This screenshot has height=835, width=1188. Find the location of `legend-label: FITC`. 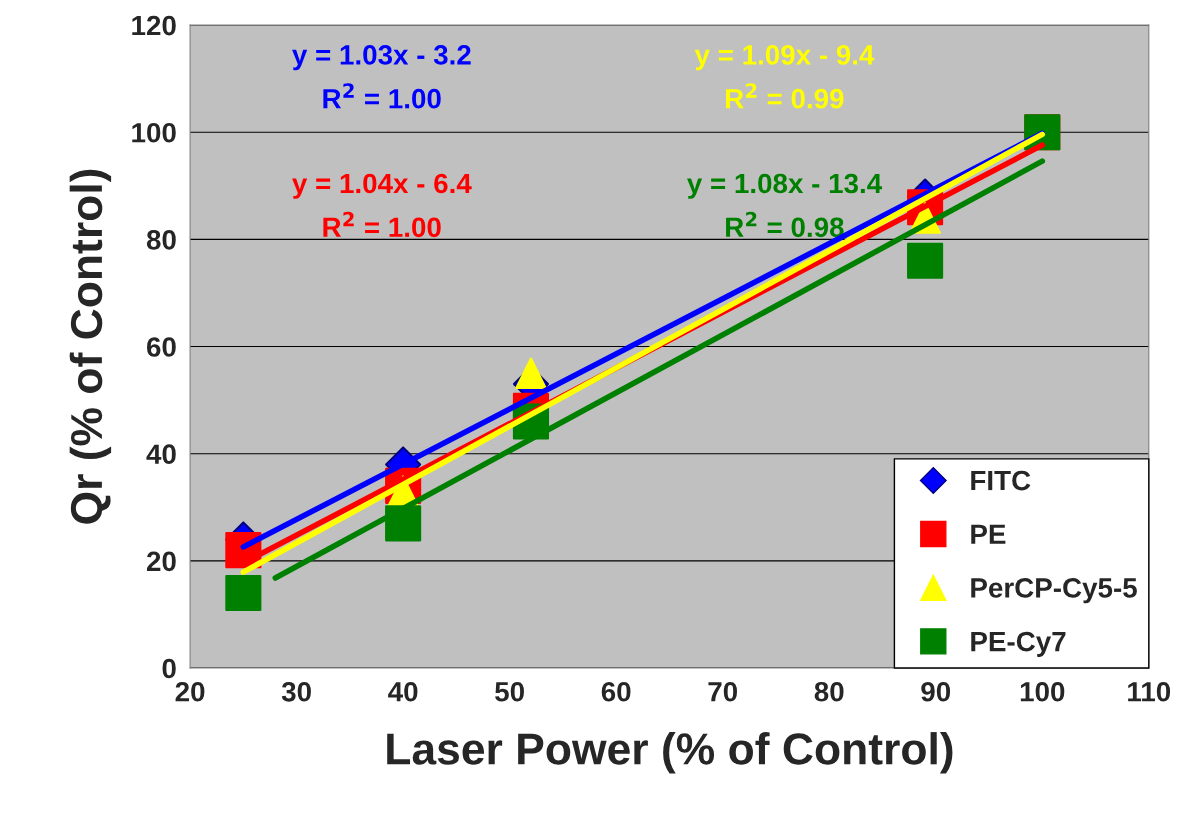

legend-label: FITC is located at coordinates (1001, 480).